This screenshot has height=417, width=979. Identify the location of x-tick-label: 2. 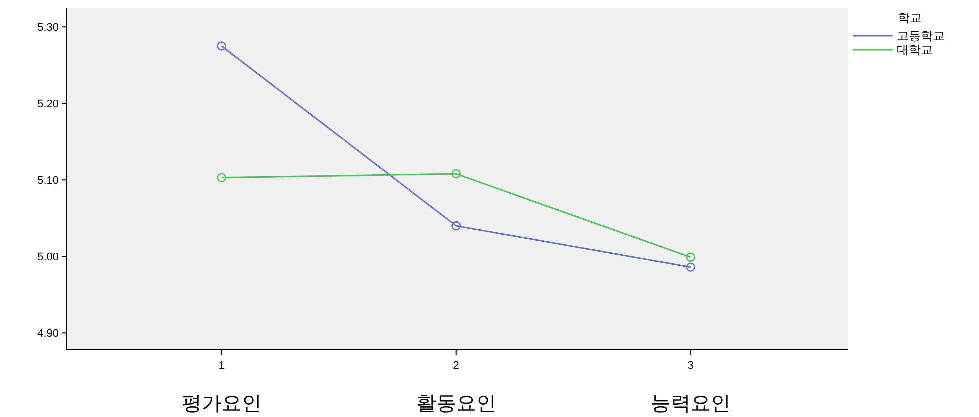
(456, 366).